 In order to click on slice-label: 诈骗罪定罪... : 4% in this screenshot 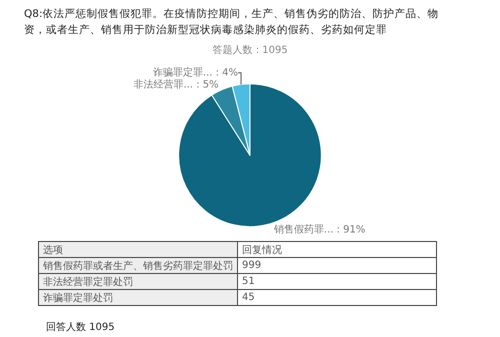, I will do `click(195, 72)`.